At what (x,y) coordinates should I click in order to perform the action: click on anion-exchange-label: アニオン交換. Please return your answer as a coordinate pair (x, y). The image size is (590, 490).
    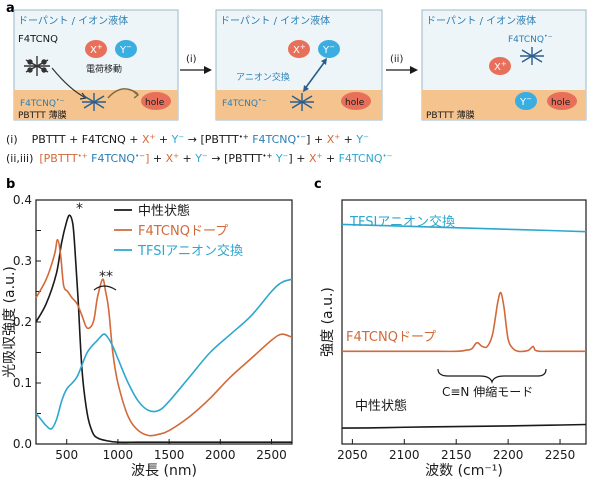
    Looking at the image, I should click on (263, 77).